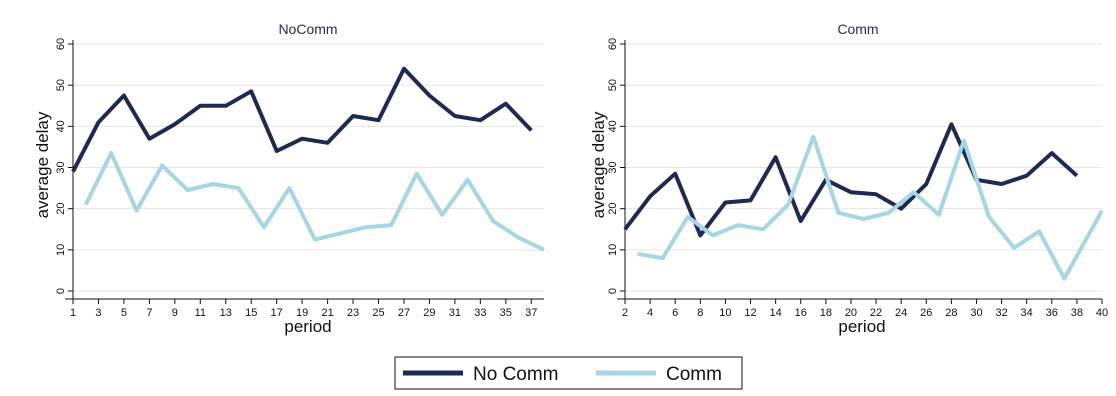 This screenshot has height=396, width=1116. Describe the element at coordinates (200, 313) in the screenshot. I see `x-tick-label: 11` at that location.